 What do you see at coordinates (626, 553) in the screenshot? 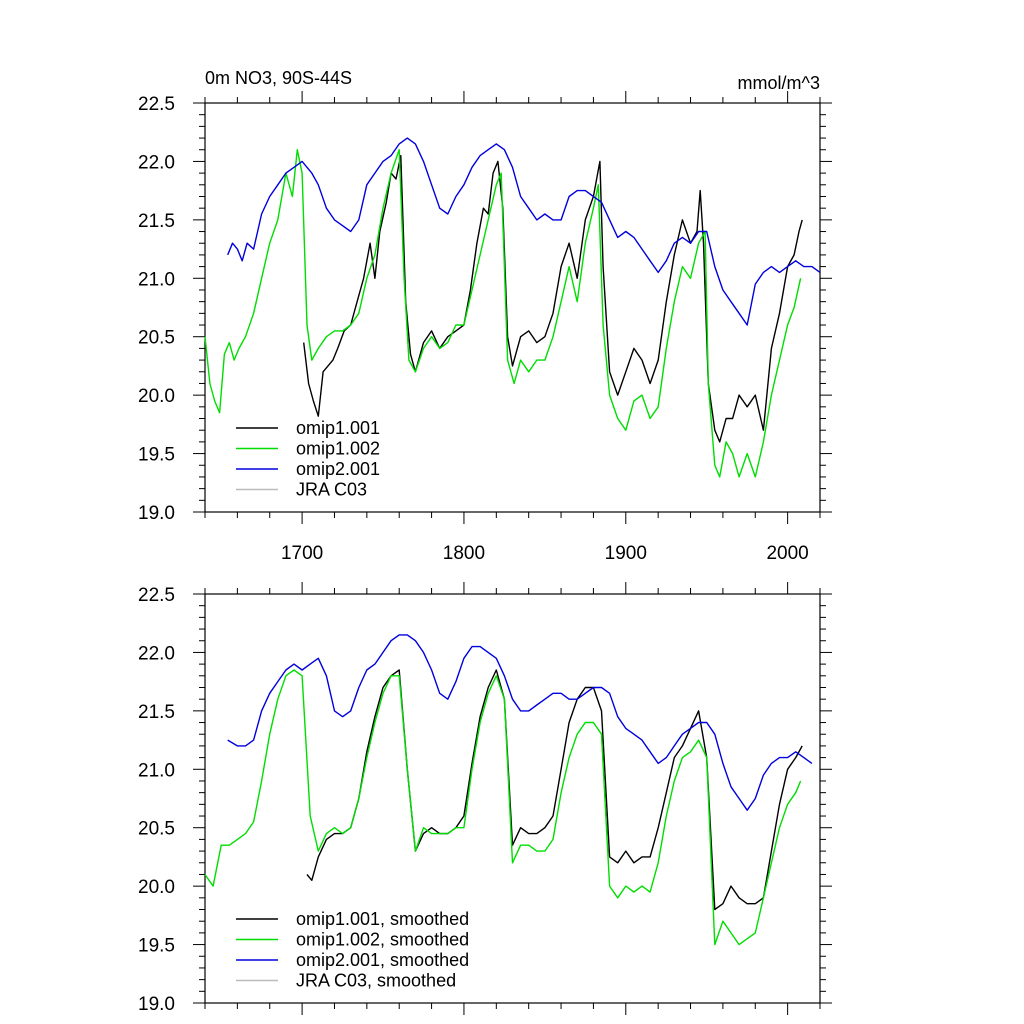
I see `x-tick-label: 1900` at bounding box center [626, 553].